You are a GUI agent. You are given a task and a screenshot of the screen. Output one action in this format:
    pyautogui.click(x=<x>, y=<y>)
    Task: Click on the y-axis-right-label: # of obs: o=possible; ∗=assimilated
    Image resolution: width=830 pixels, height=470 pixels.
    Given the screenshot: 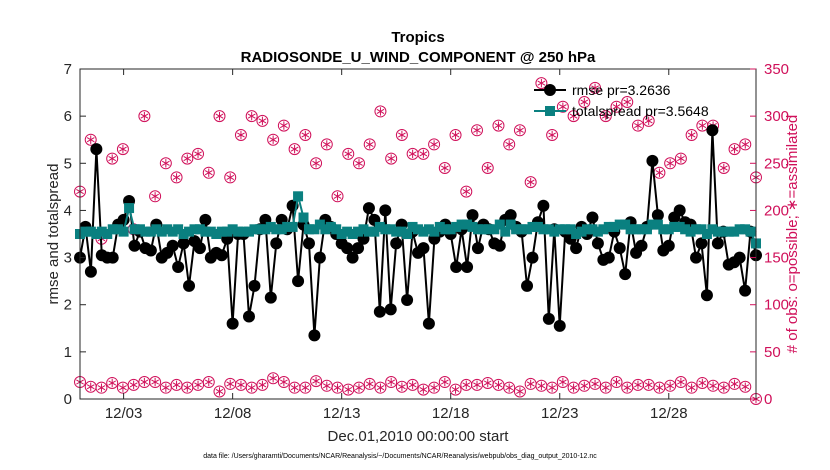 What is the action you would take?
    pyautogui.click(x=792, y=234)
    